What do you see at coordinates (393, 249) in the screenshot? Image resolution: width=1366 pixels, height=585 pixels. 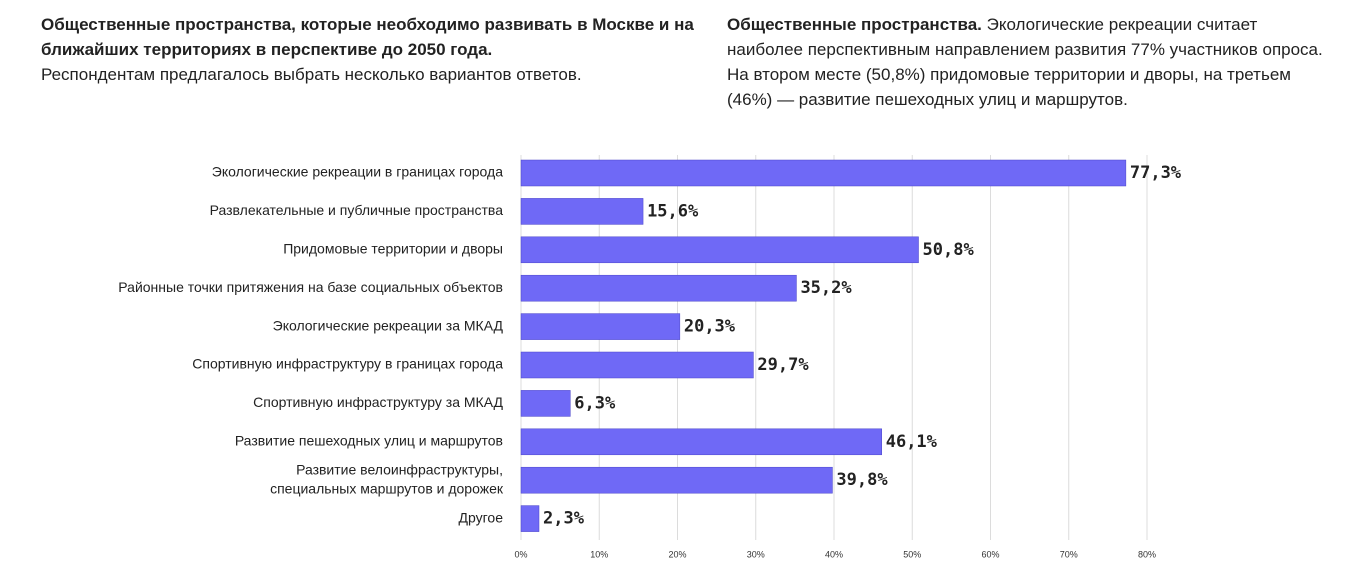 I see `category-label: Придомовые территории и дворы` at bounding box center [393, 249].